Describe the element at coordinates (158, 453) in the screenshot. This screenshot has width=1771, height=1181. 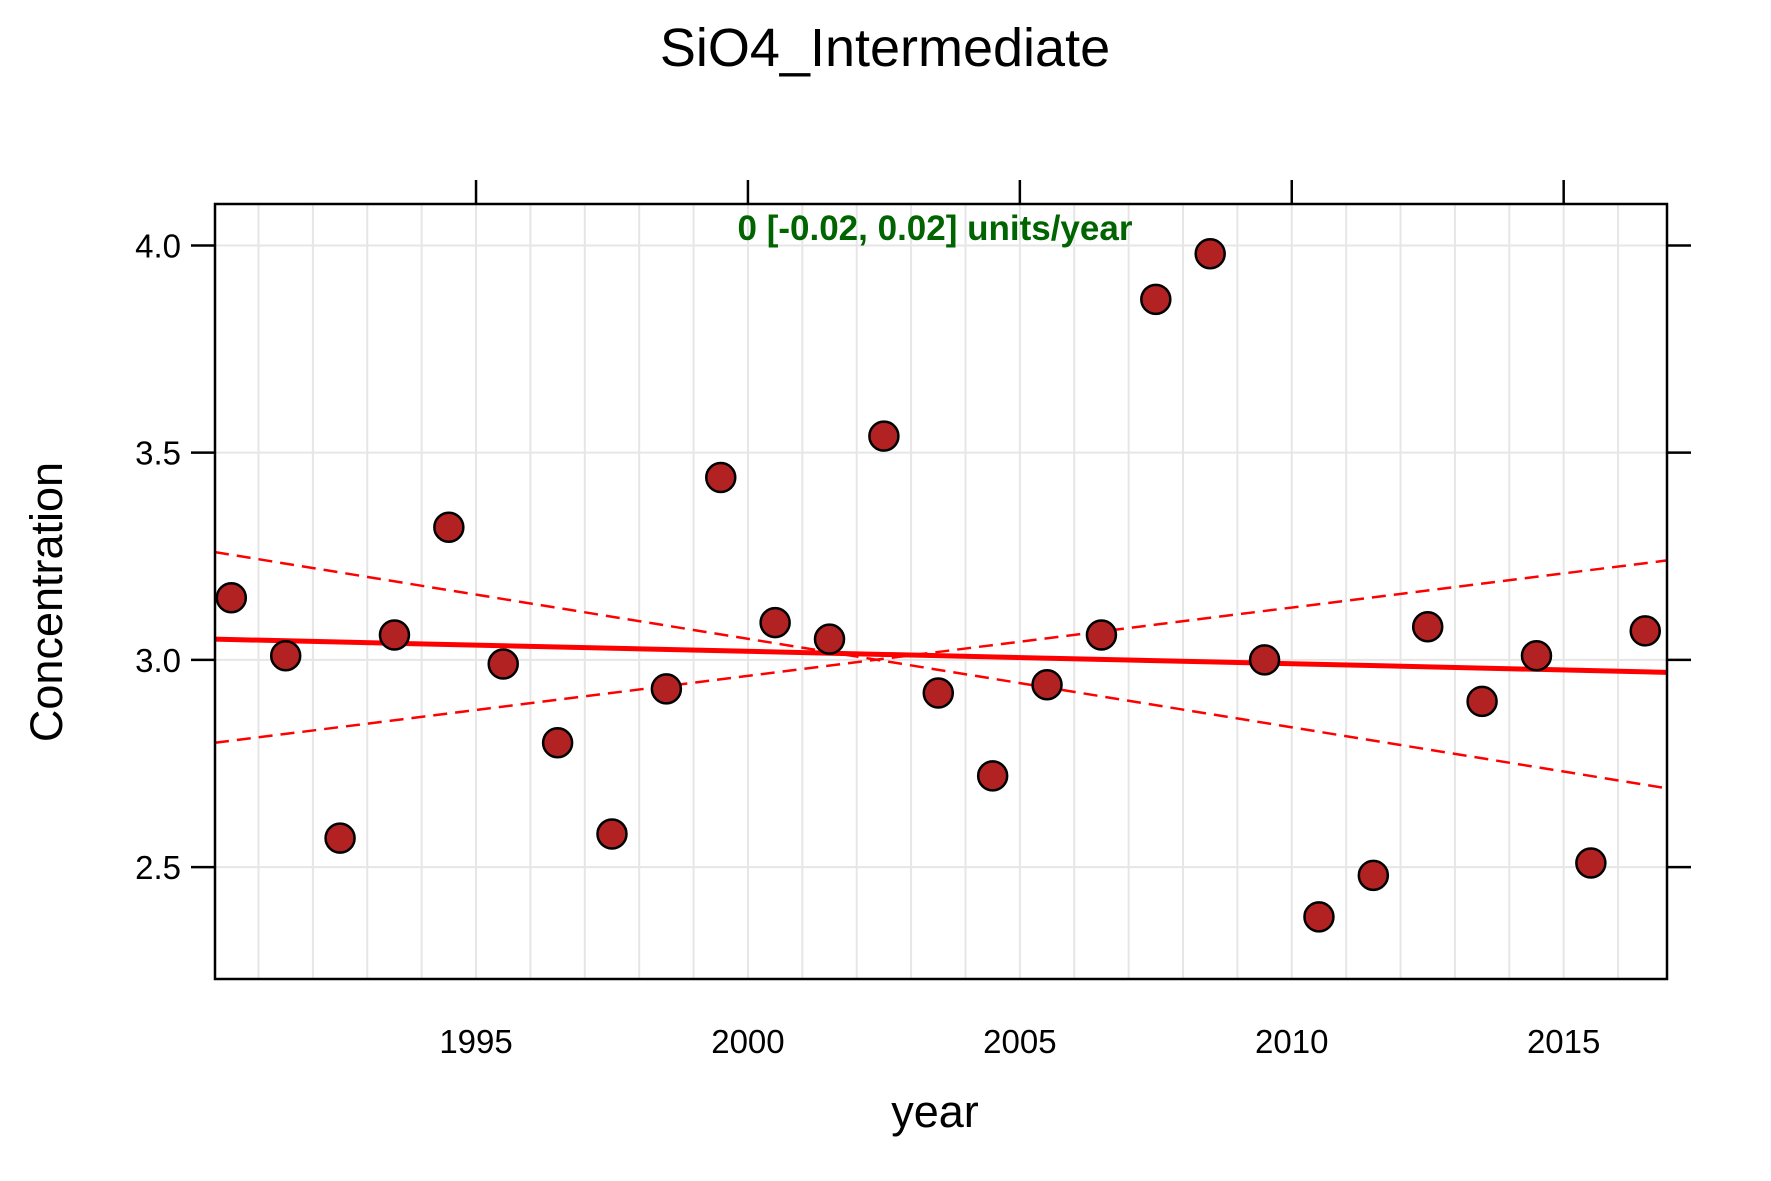
I see `y-tick-label: 3.5` at that location.